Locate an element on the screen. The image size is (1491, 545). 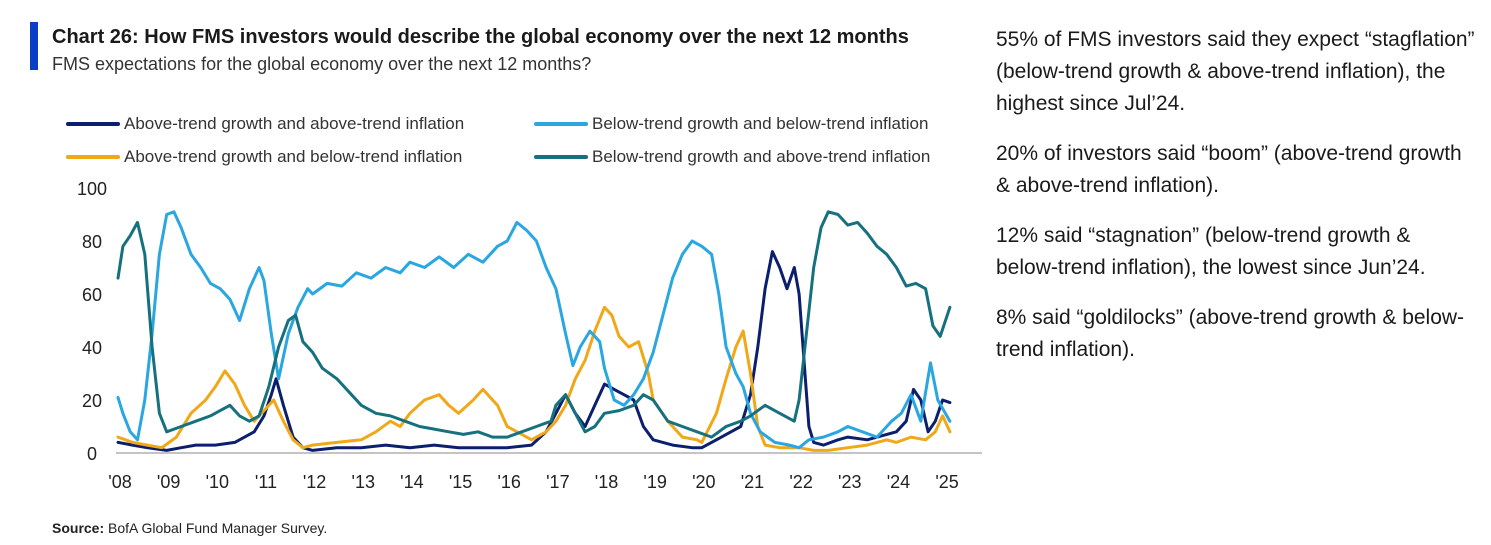
x-tick-label: '23 is located at coordinates (849, 482).